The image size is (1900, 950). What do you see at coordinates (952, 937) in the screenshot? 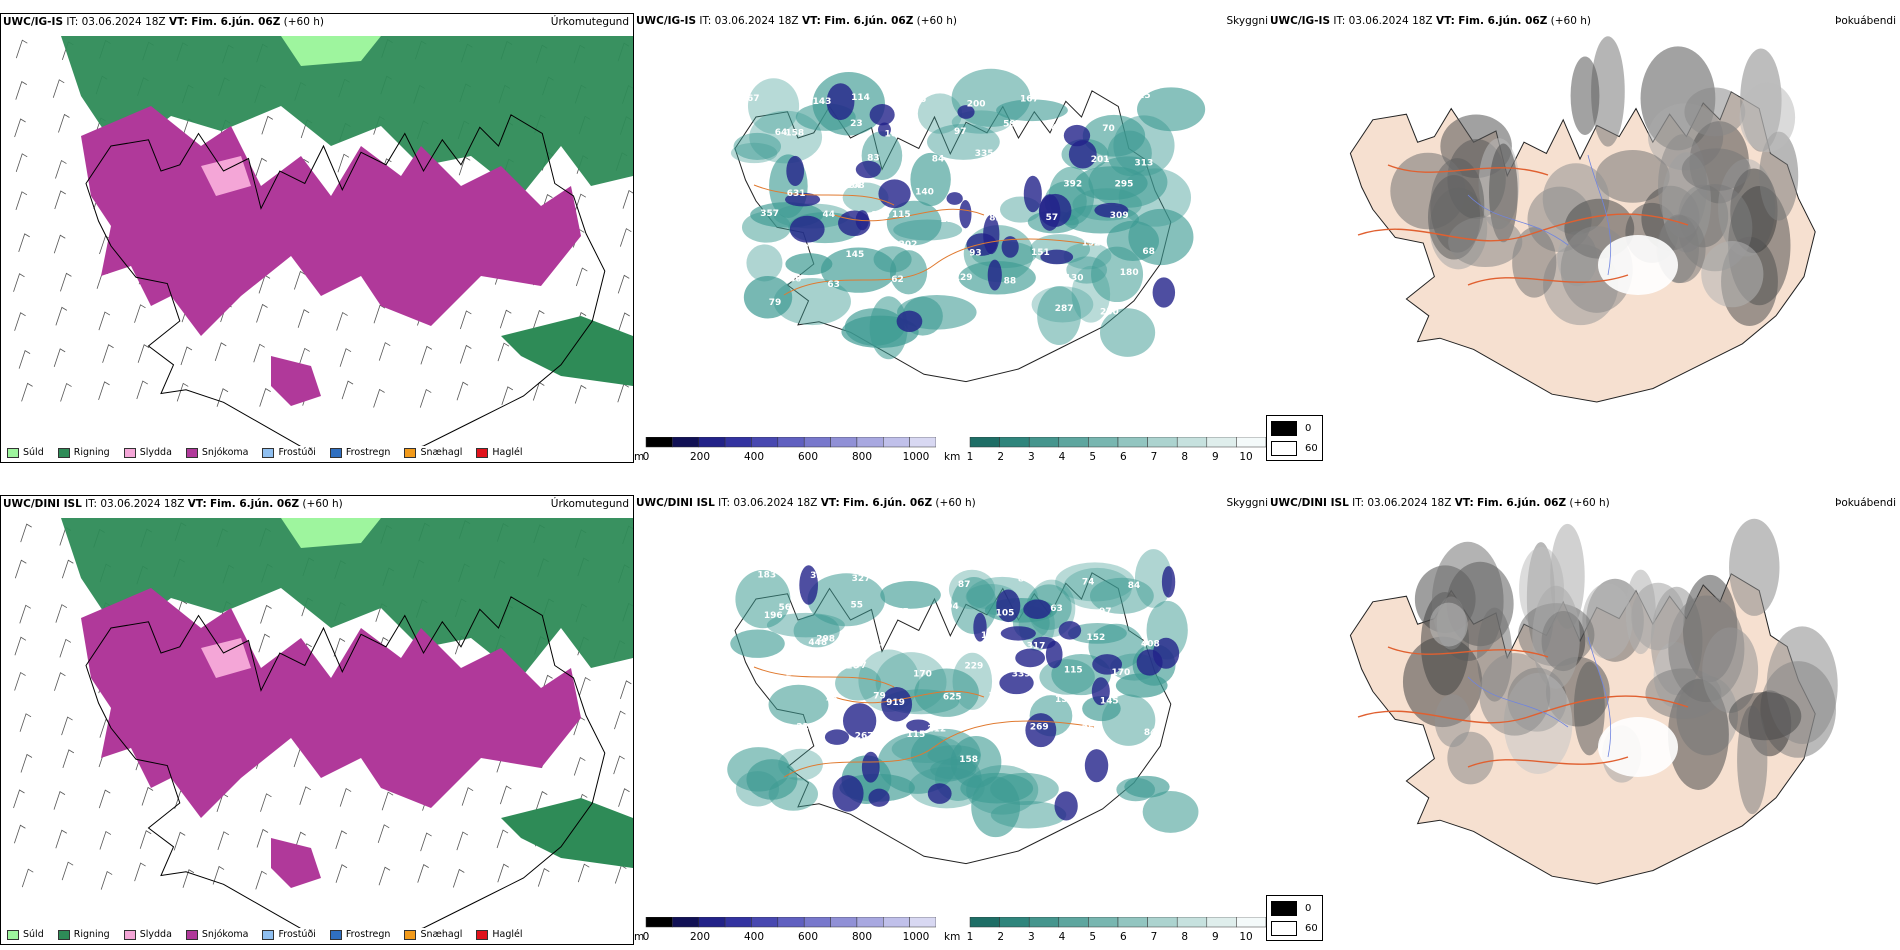
I see `visibility-unit: km` at bounding box center [952, 937].